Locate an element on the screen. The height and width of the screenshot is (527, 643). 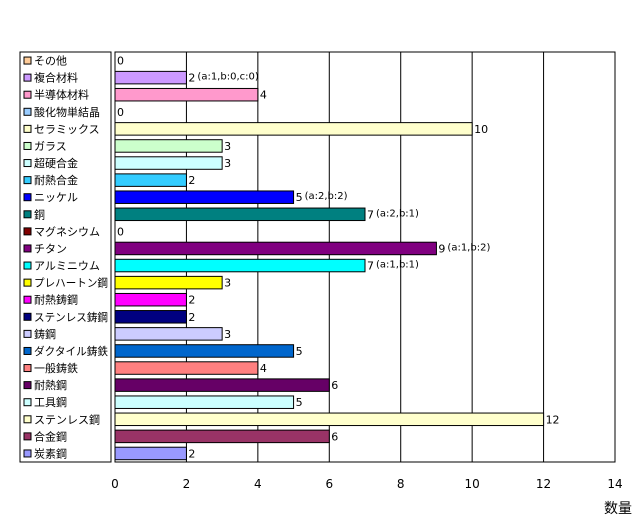
value-label: 9 is located at coordinates (441, 248).